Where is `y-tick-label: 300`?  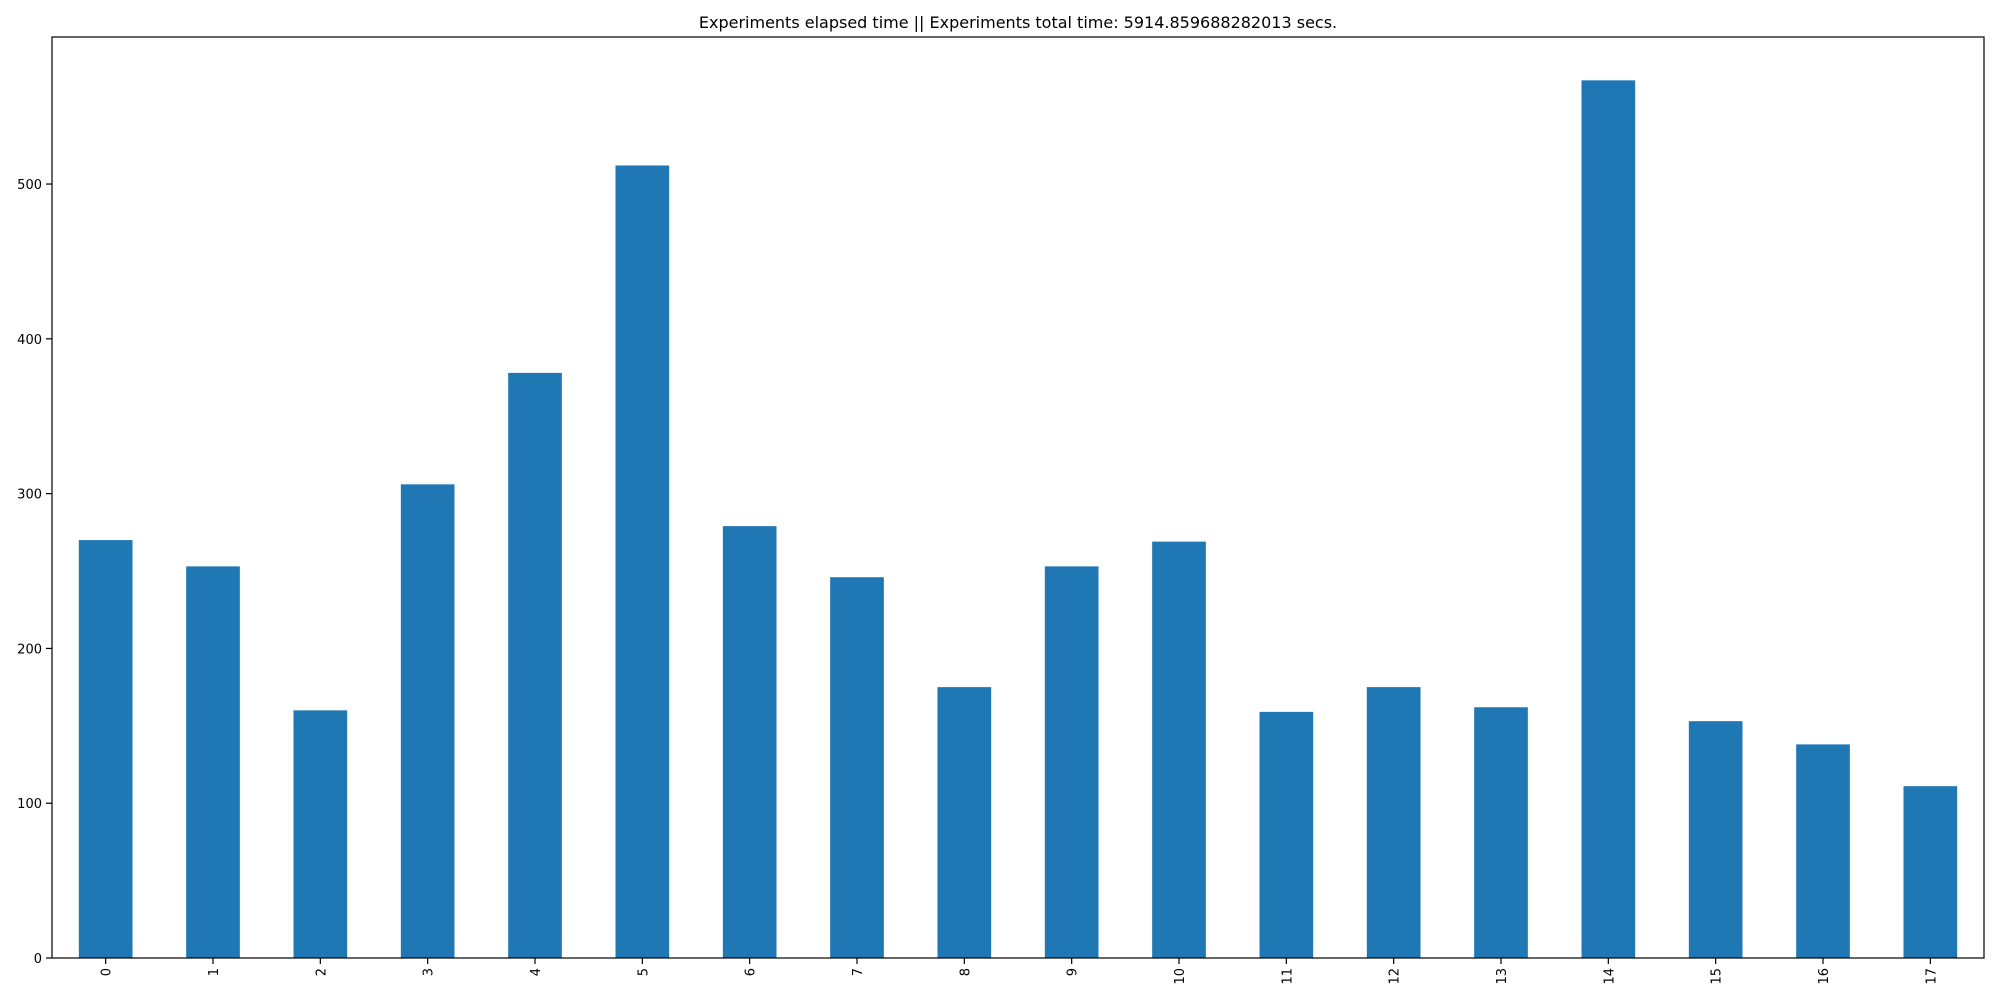 y-tick-label: 300 is located at coordinates (29, 495).